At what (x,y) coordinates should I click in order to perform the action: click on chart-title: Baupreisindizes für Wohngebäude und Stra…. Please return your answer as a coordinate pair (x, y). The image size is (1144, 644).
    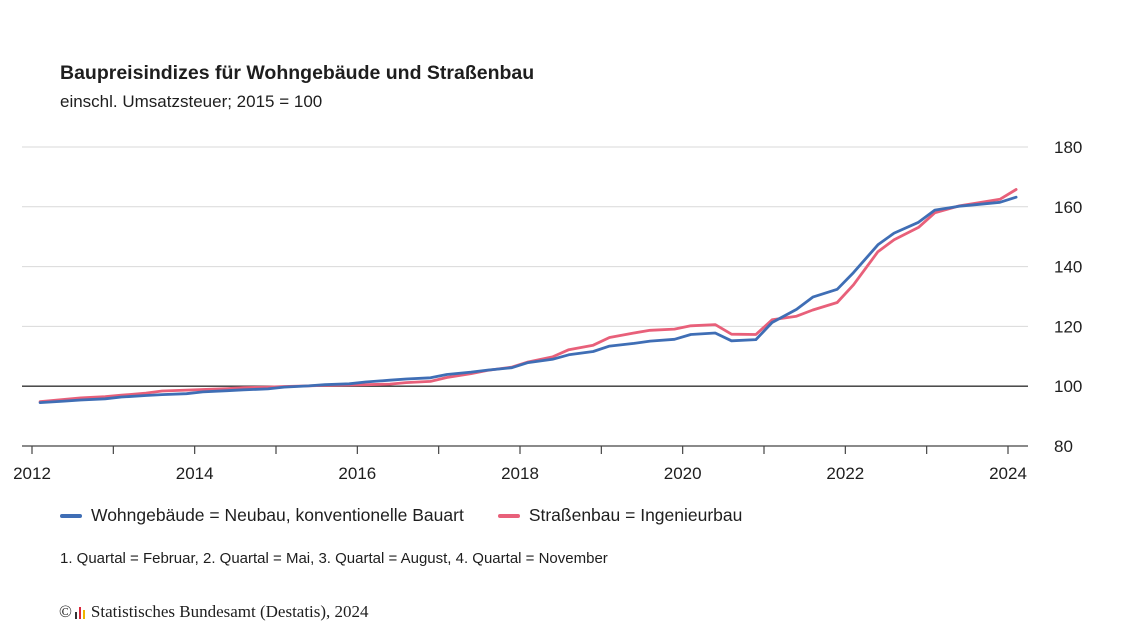
    Looking at the image, I should click on (297, 73).